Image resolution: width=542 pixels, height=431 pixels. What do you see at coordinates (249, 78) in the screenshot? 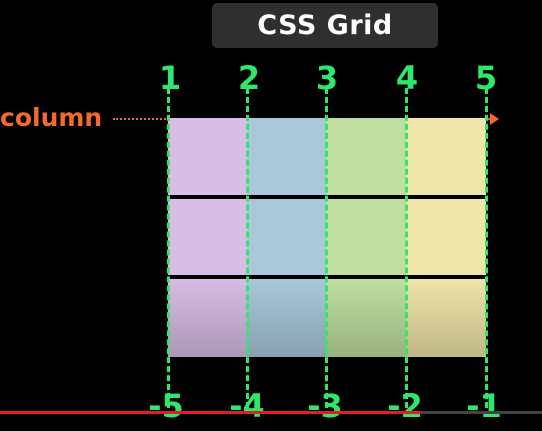
I see `line-number-top-2: 2` at bounding box center [249, 78].